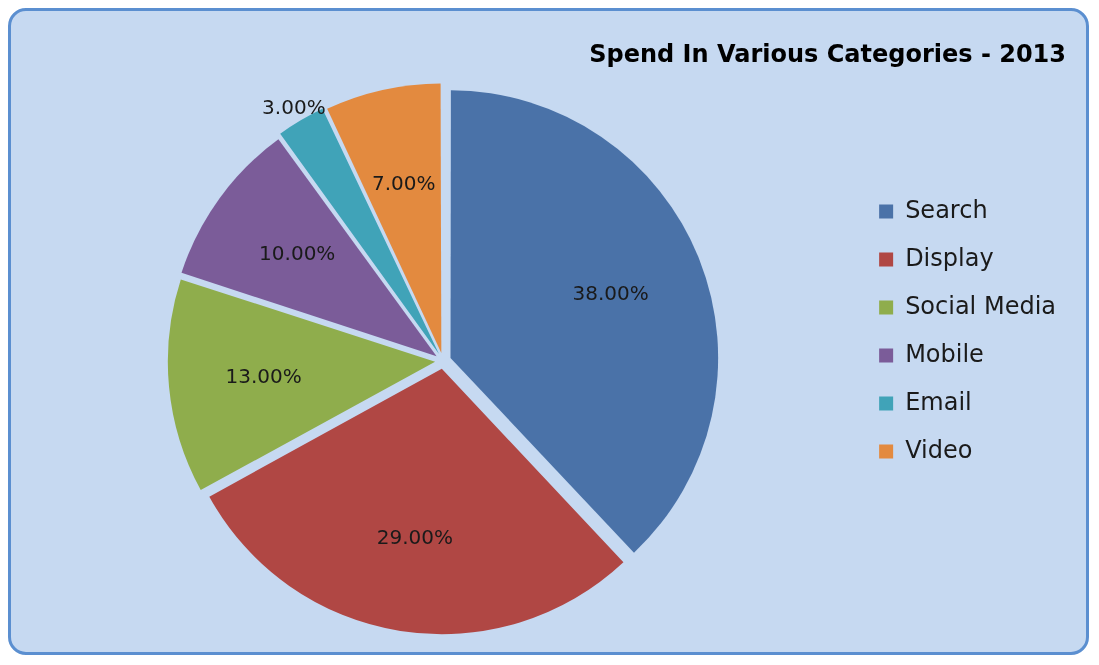 This screenshot has height=665, width=1099. What do you see at coordinates (981, 305) in the screenshot?
I see `legend-label: Social Media` at bounding box center [981, 305].